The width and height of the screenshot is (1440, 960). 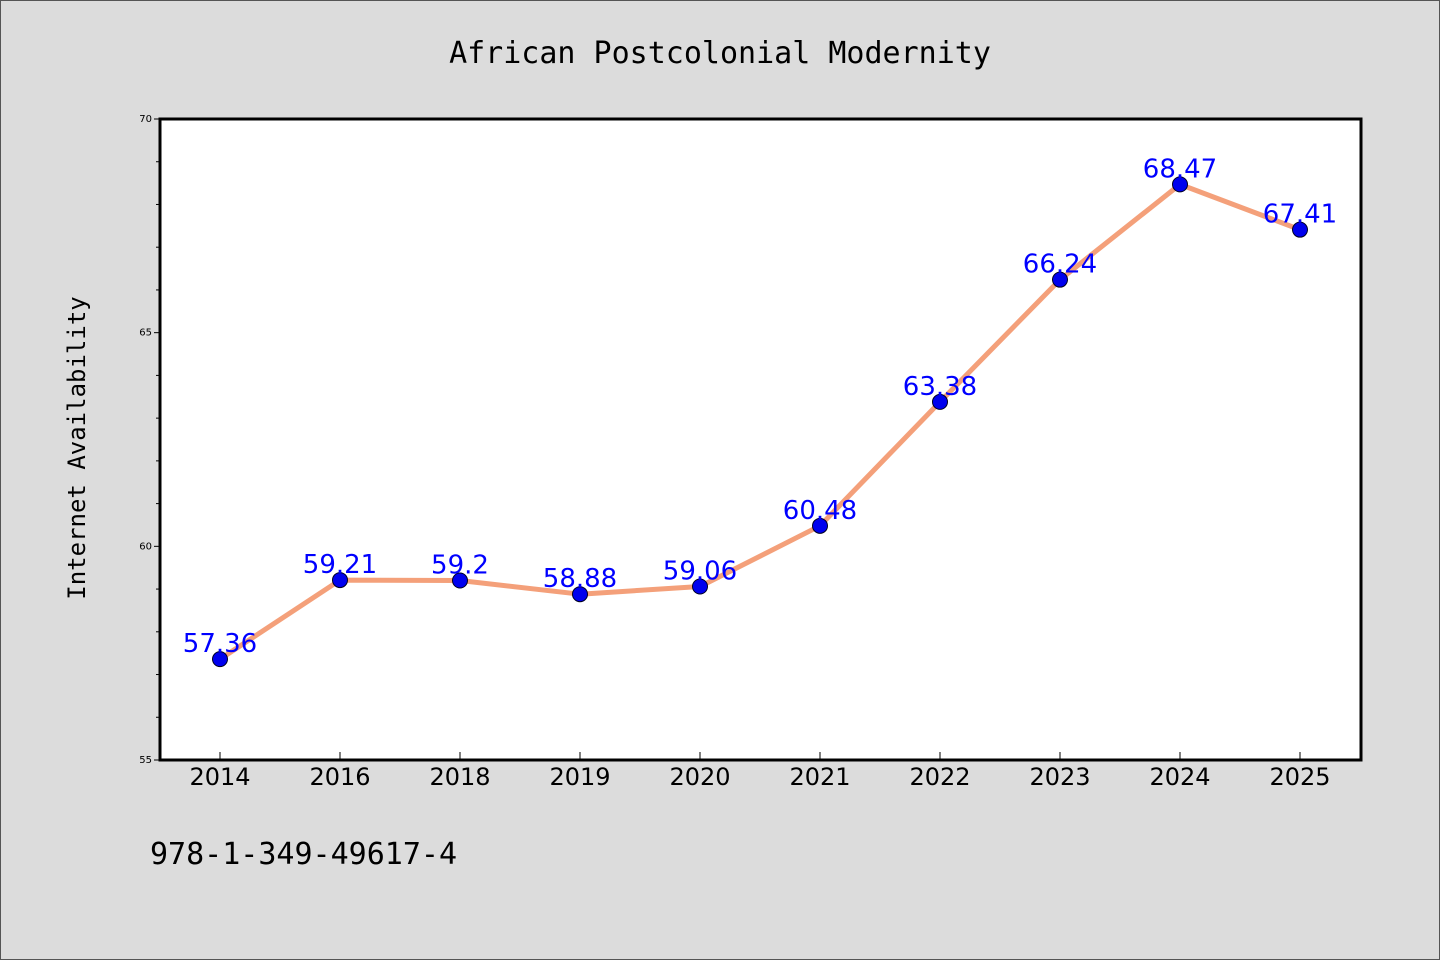 I want to click on data-label: 60.48, so click(x=820, y=511).